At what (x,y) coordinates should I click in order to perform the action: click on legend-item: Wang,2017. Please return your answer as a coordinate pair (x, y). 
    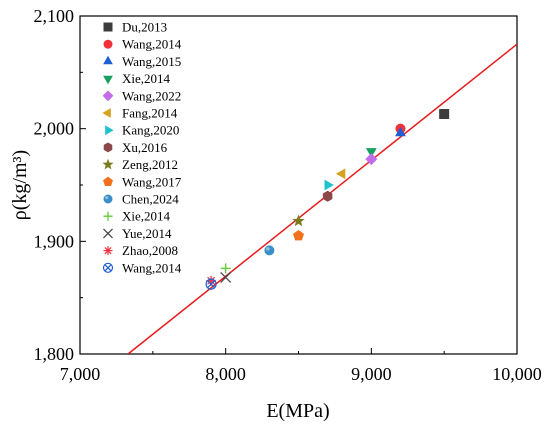
    Looking at the image, I should click on (142, 181).